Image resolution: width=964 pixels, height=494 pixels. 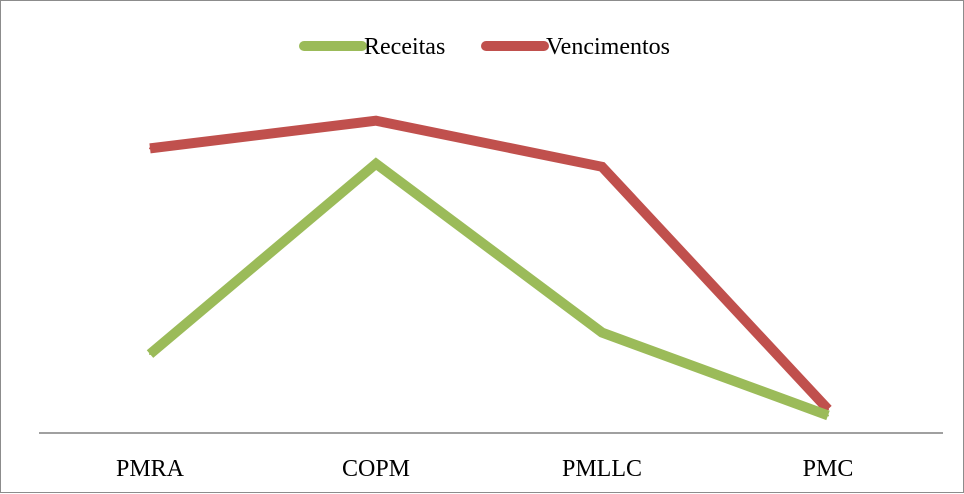 I want to click on data-point-receitas-copm, so click(x=376, y=163).